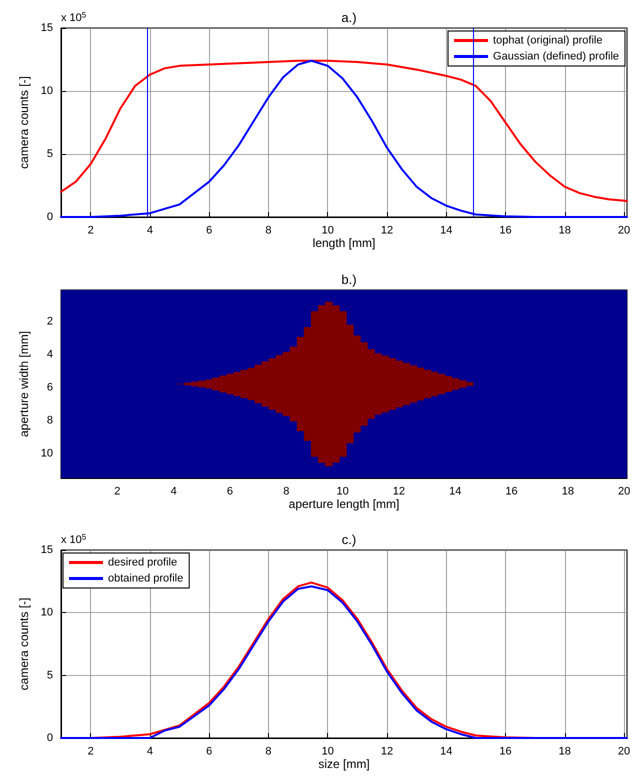 This screenshot has height=780, width=644. What do you see at coordinates (49, 354) in the screenshot?
I see `y-tick-label: 4` at bounding box center [49, 354].